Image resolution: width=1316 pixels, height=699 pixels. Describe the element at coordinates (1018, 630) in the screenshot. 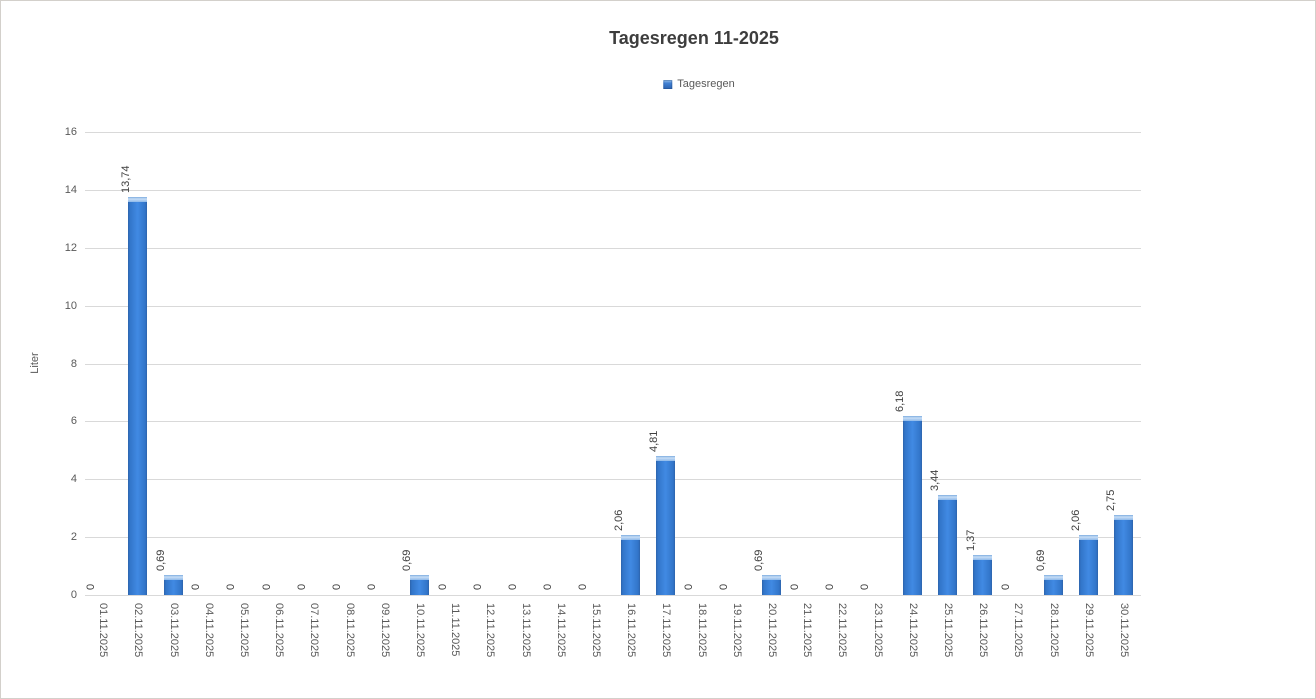

I see `x-axis-tick-label: 27.11.2025` at that location.